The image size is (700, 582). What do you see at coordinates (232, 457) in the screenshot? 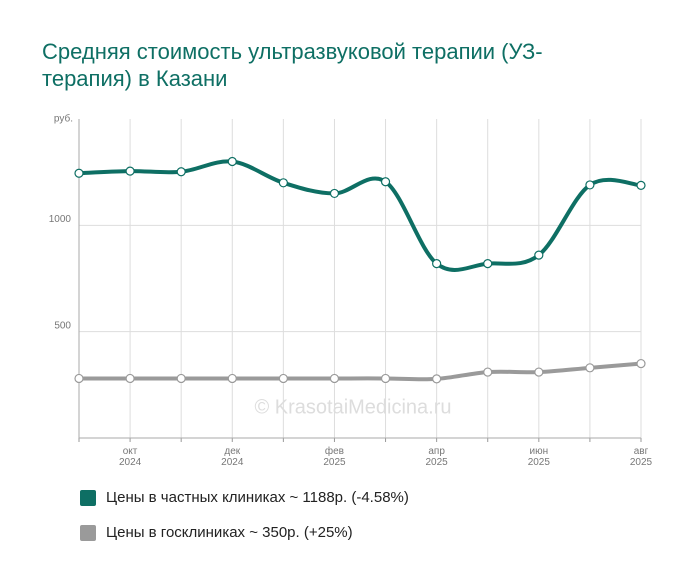
I see `x-tick-label: дек 2024` at bounding box center [232, 457].